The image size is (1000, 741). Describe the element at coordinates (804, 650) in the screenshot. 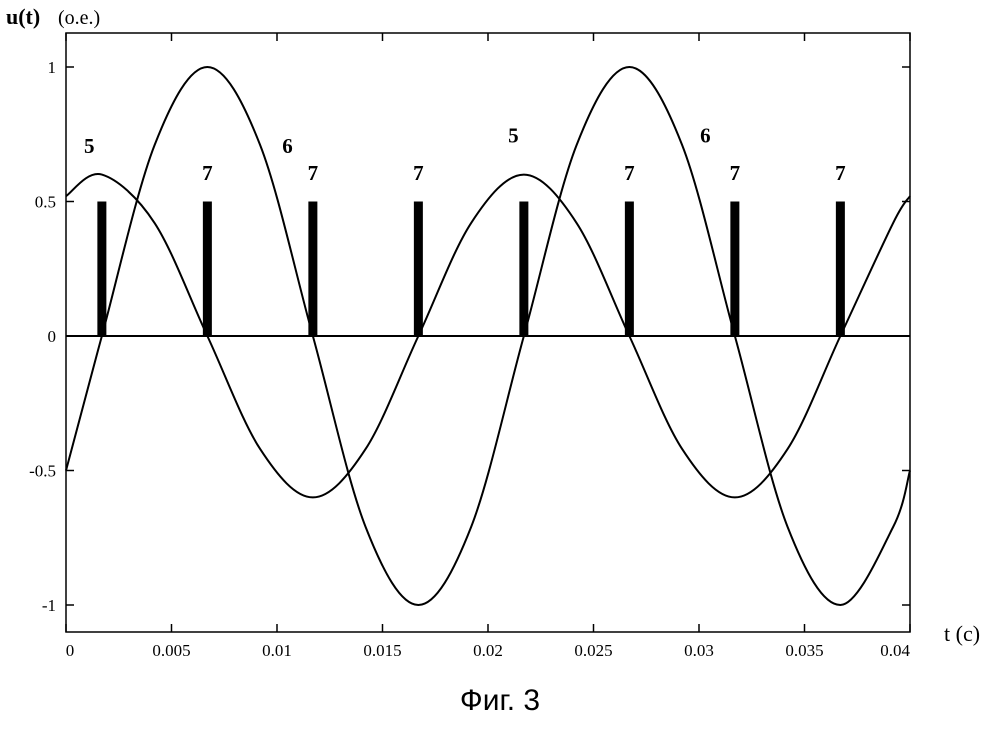

I see `x-tick-label: 0.035` at that location.